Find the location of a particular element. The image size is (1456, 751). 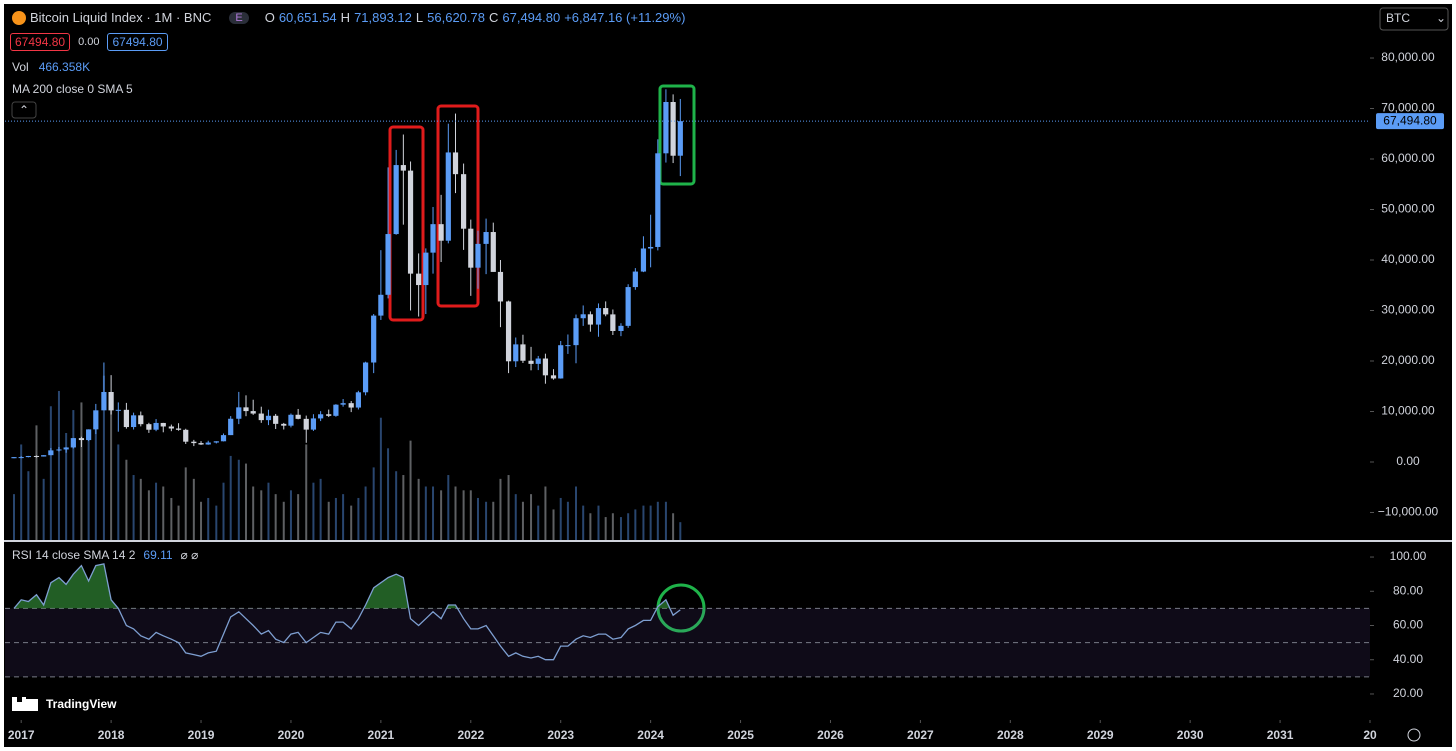

ohlc-letter: L is located at coordinates (419, 17).